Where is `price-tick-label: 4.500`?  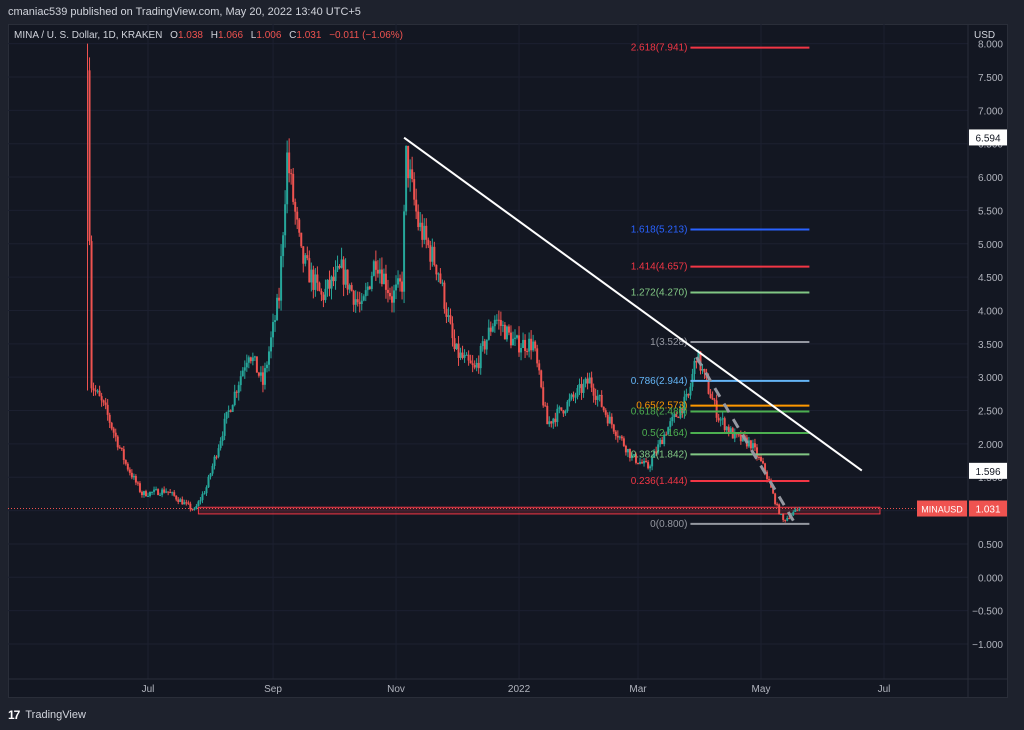
price-tick-label: 4.500 is located at coordinates (990, 278).